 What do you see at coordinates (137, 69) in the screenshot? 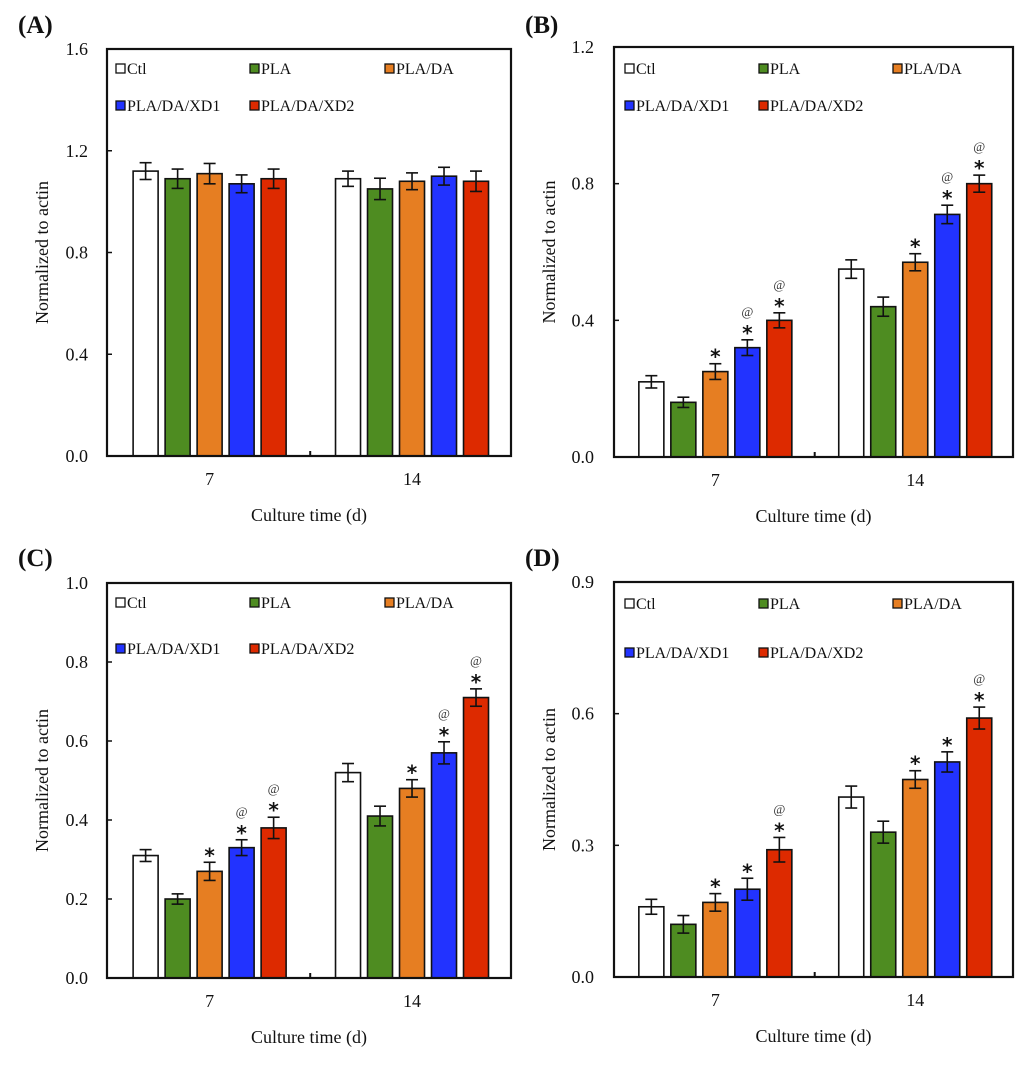
I see `legend-label: Ctl` at bounding box center [137, 69].